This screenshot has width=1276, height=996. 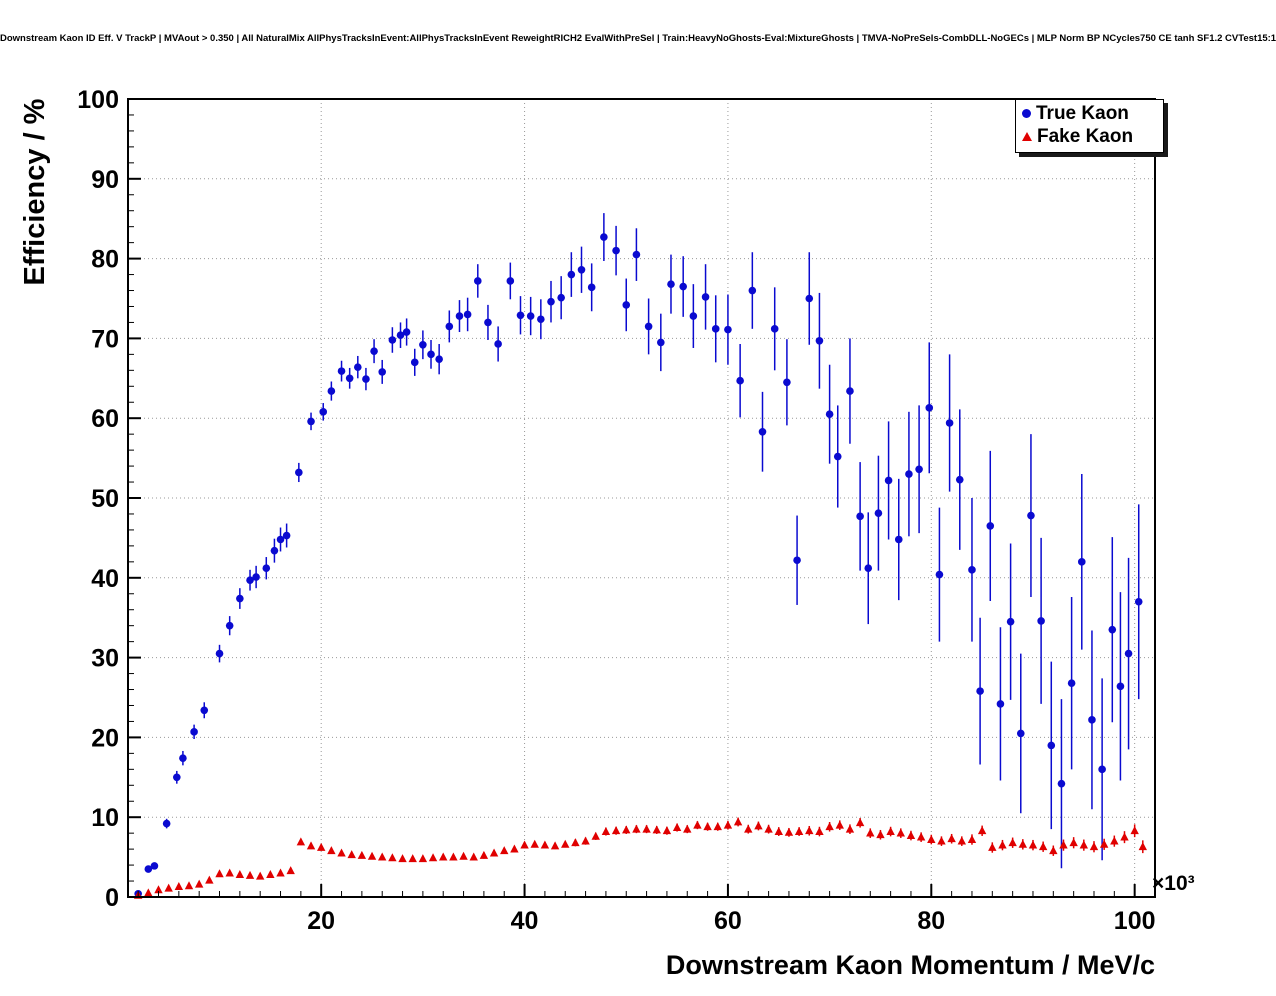 I want to click on legend-label-fake-kaon: Fake Kaon, so click(x=1085, y=136).